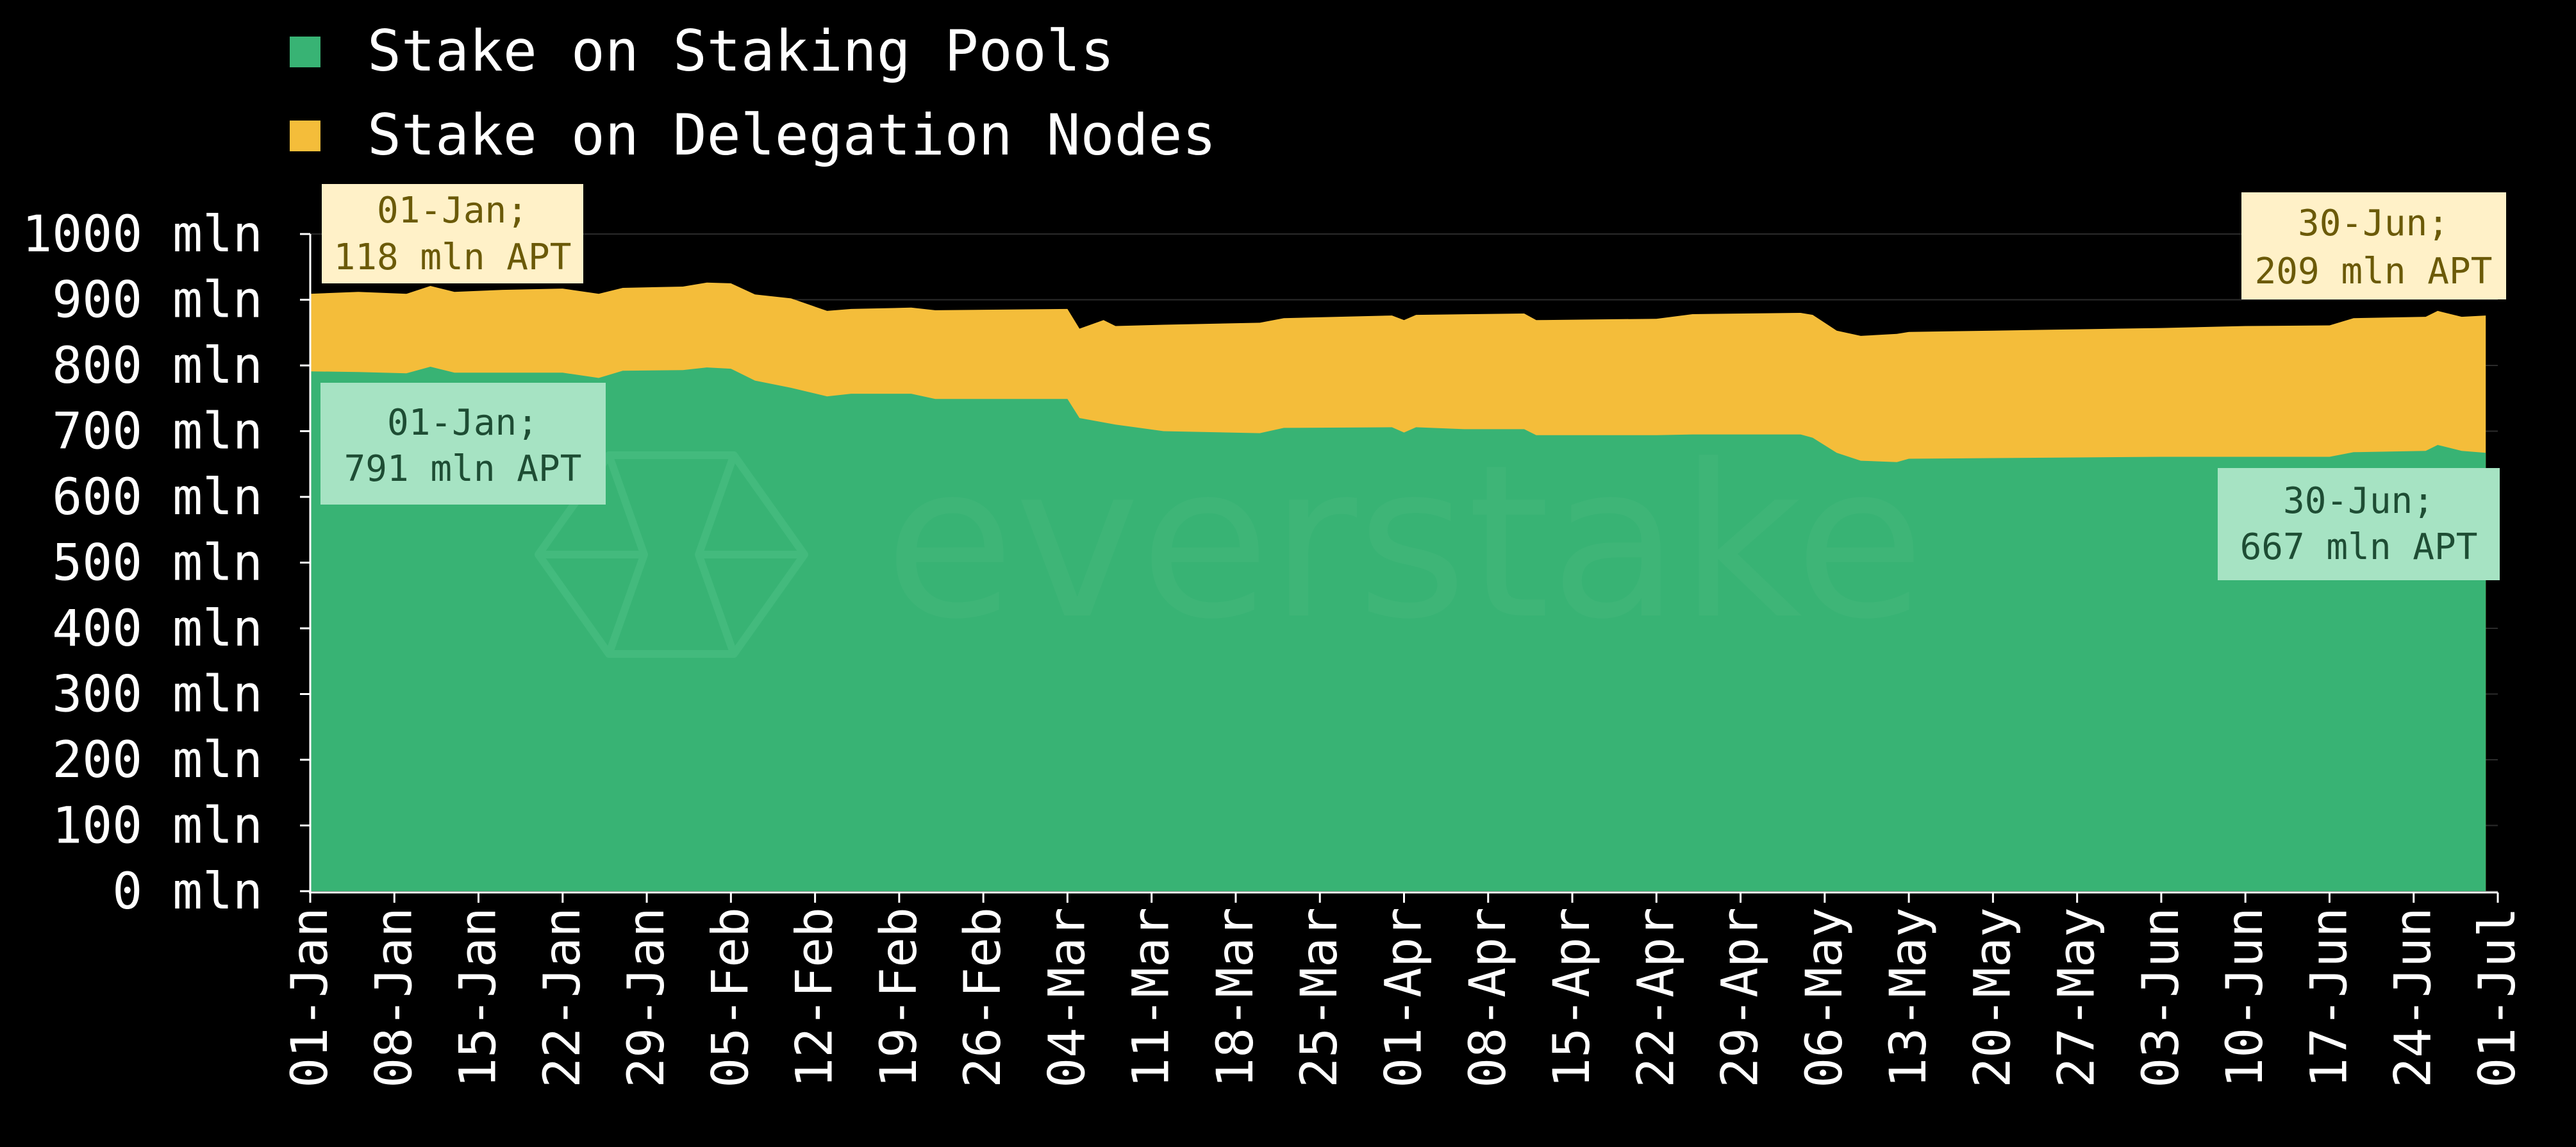 This screenshot has height=1147, width=2576. Describe the element at coordinates (158, 826) in the screenshot. I see `y-tick-label: 100 mln` at that location.